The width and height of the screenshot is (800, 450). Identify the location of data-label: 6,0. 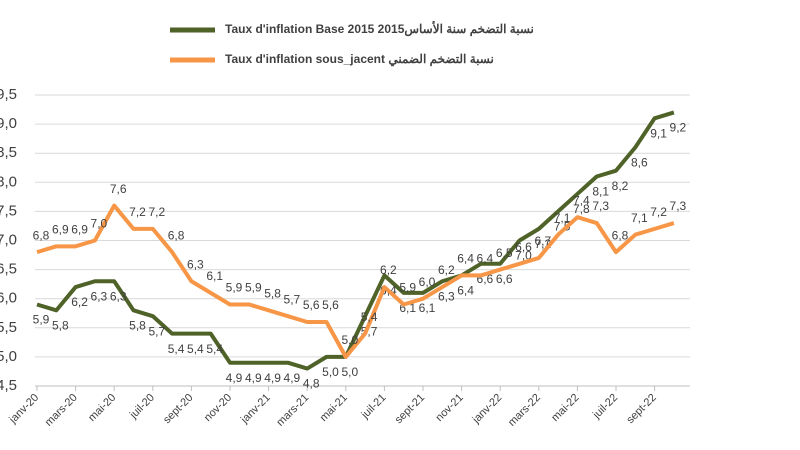
(427, 282).